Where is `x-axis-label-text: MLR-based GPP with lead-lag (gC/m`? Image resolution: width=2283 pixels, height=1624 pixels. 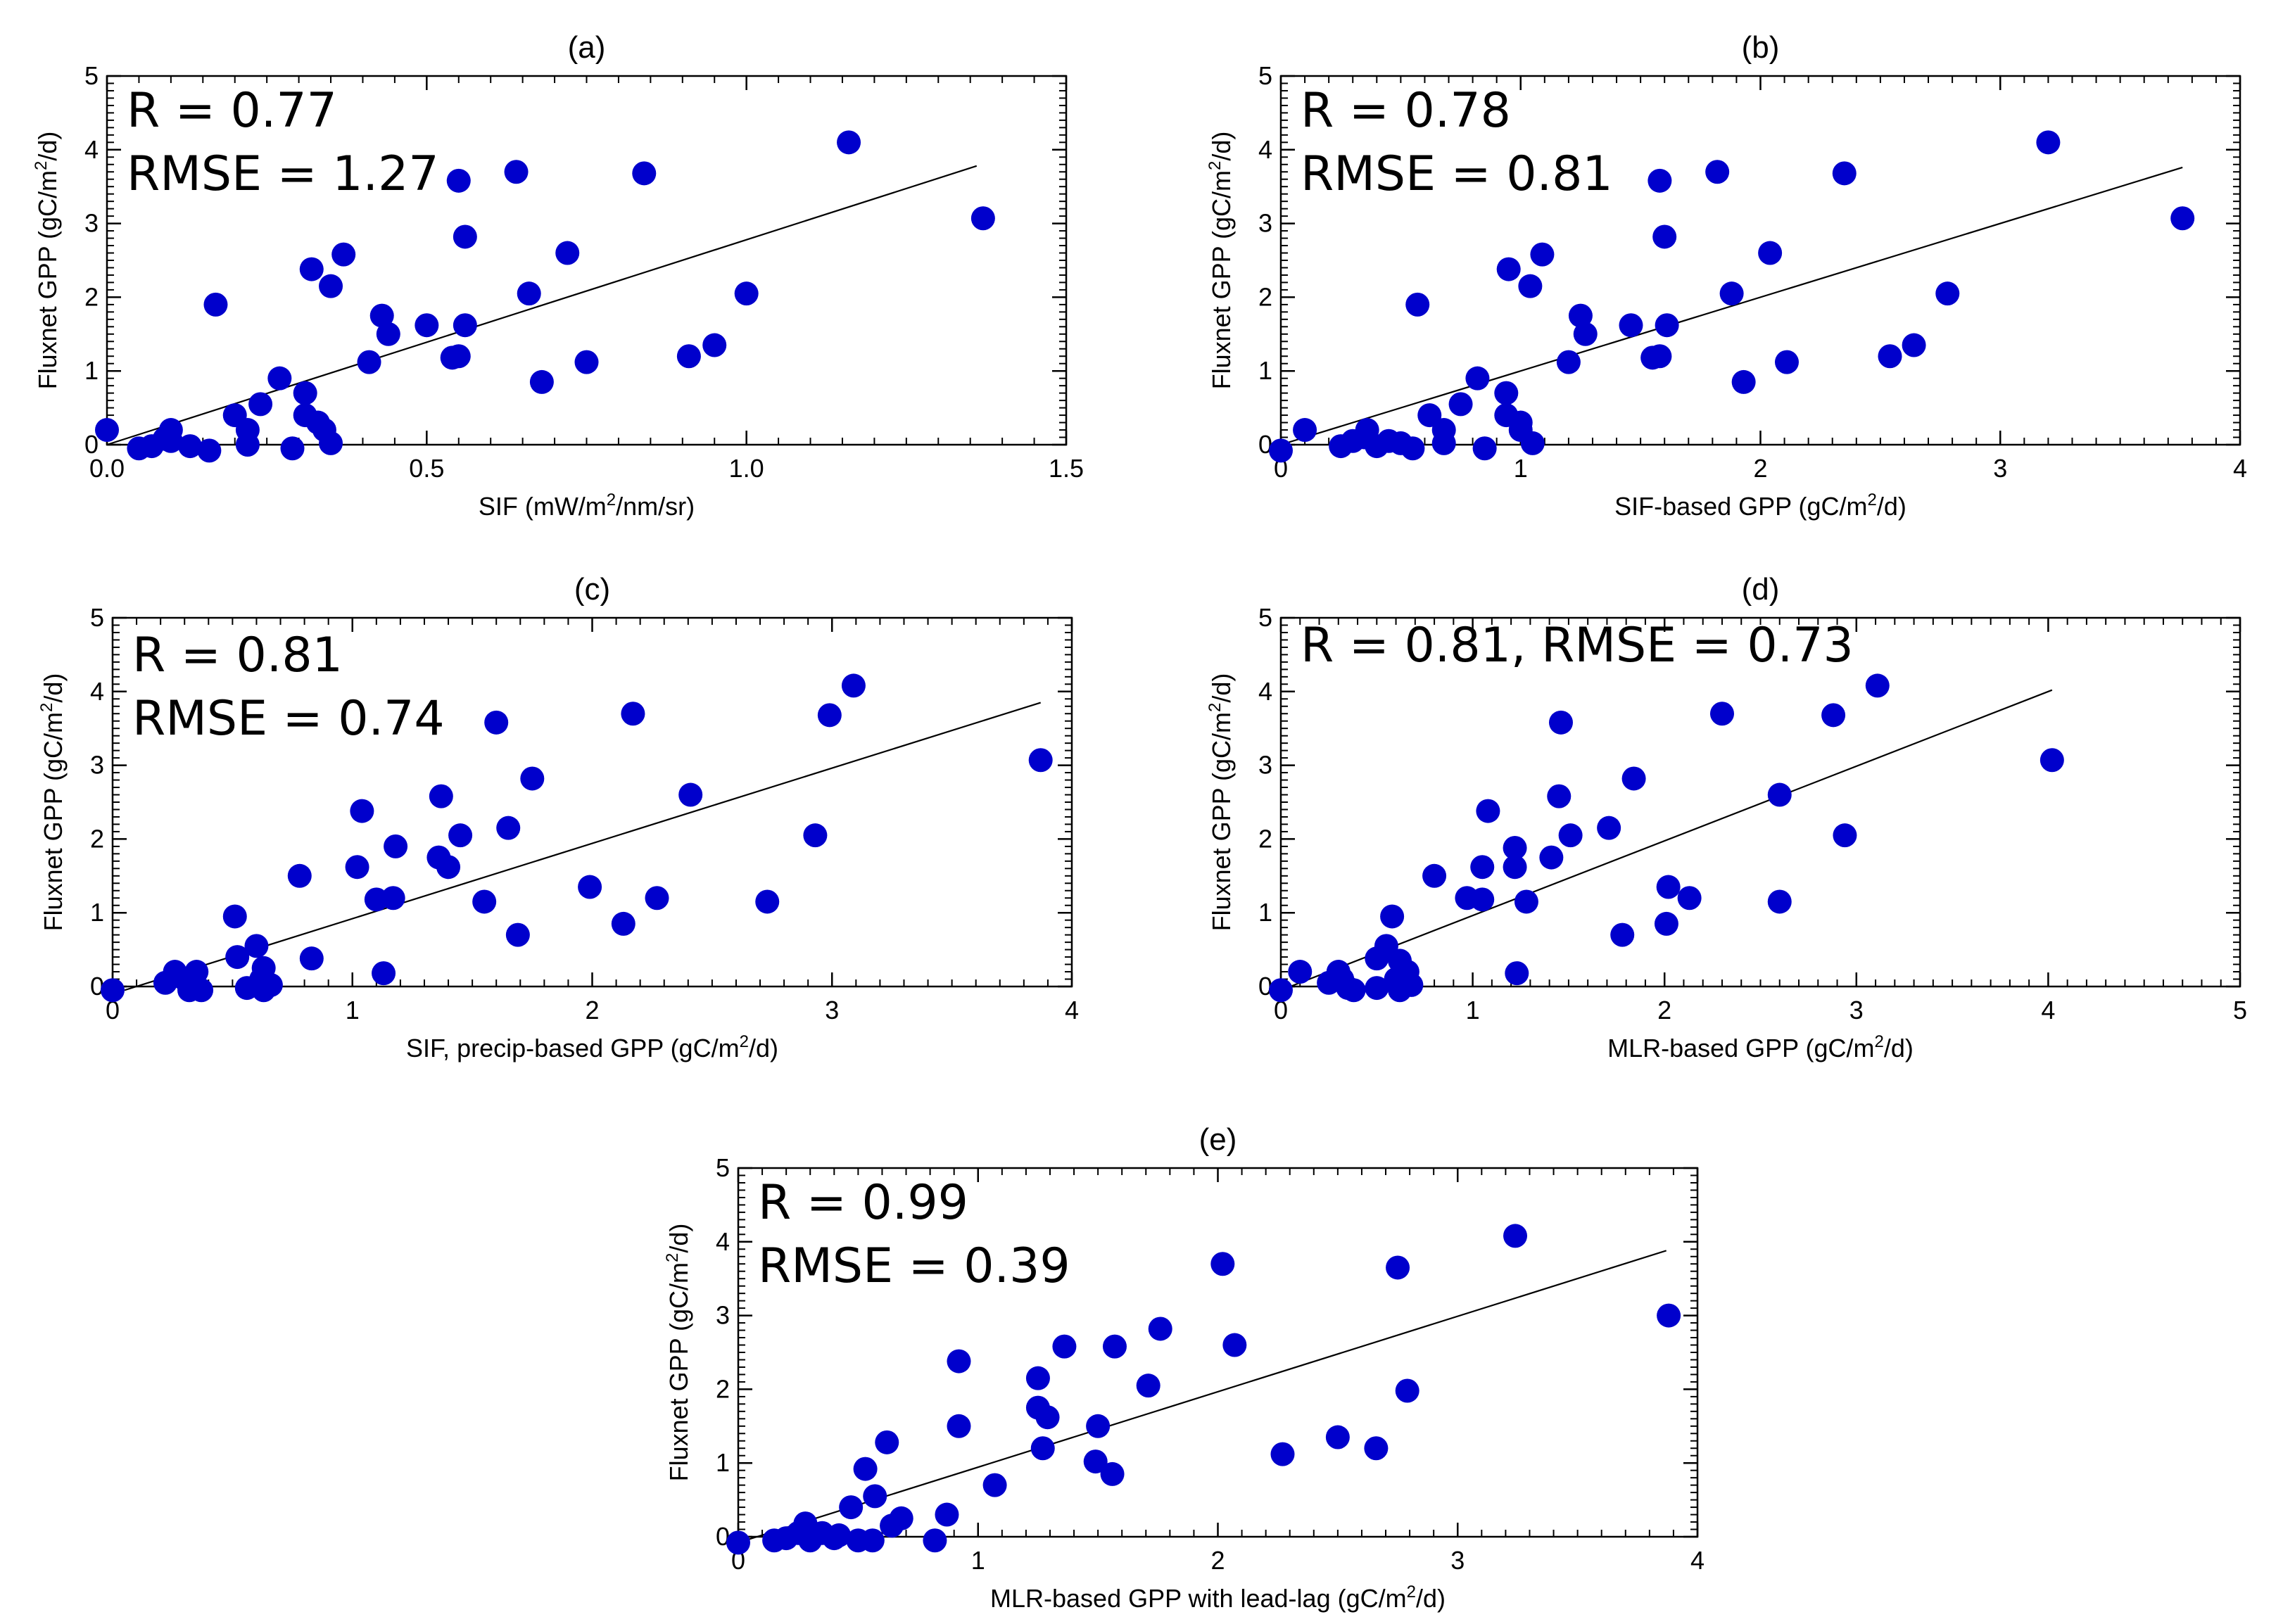 x-axis-label-text: MLR-based GPP with lead-lag (gC/m is located at coordinates (1198, 1598).